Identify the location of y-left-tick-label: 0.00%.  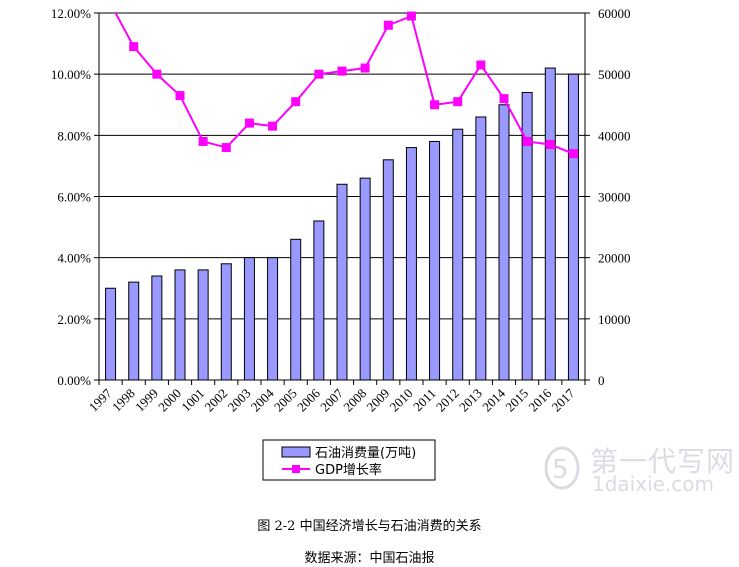
(74, 380).